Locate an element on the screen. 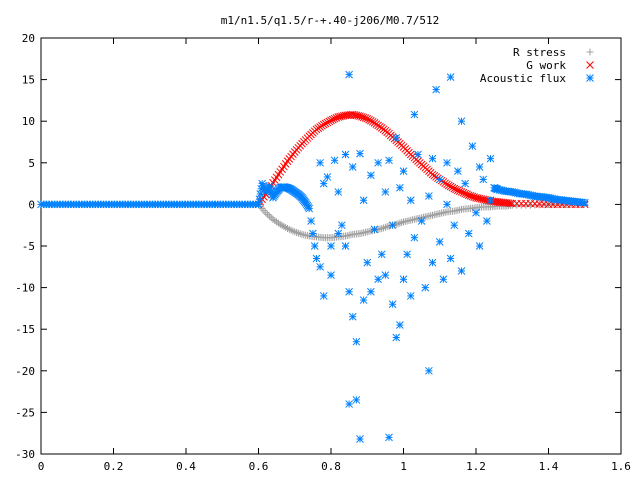 The width and height of the screenshot is (640, 480). y-tick-label: -15 is located at coordinates (25, 329).